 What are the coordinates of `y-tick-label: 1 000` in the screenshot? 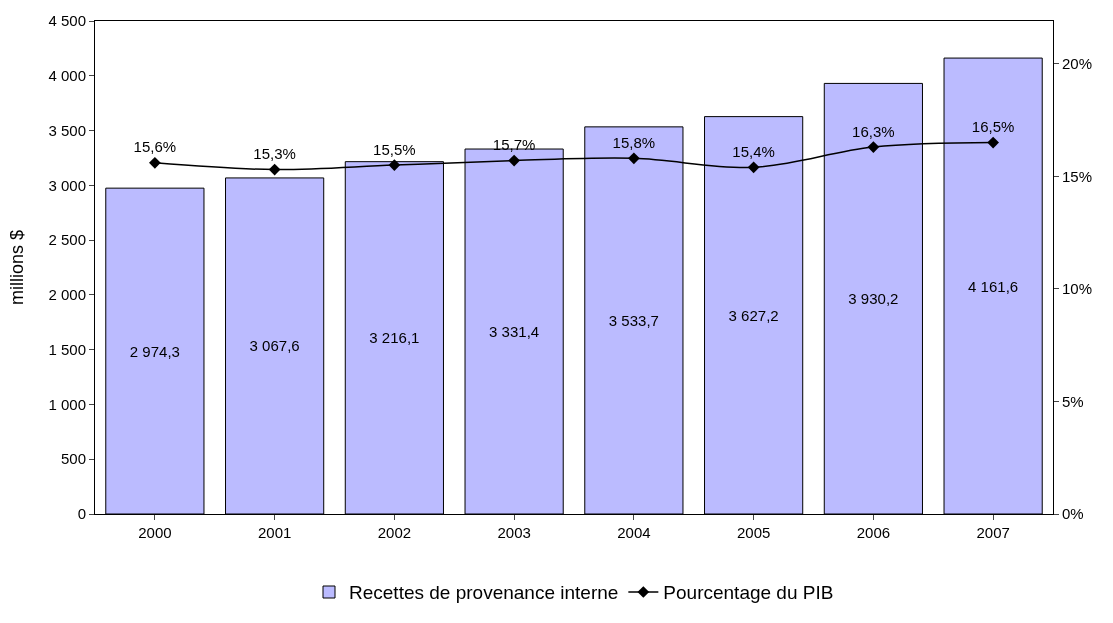 It's located at (67, 404).